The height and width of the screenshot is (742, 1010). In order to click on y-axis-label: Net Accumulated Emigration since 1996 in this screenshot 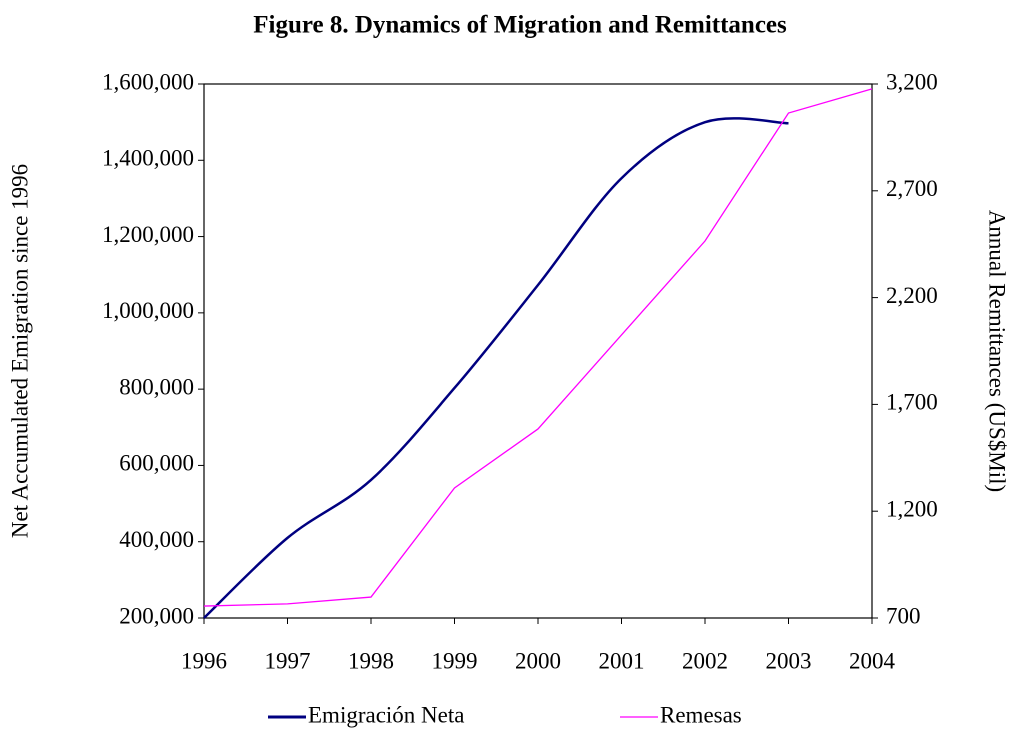, I will do `click(19, 351)`.